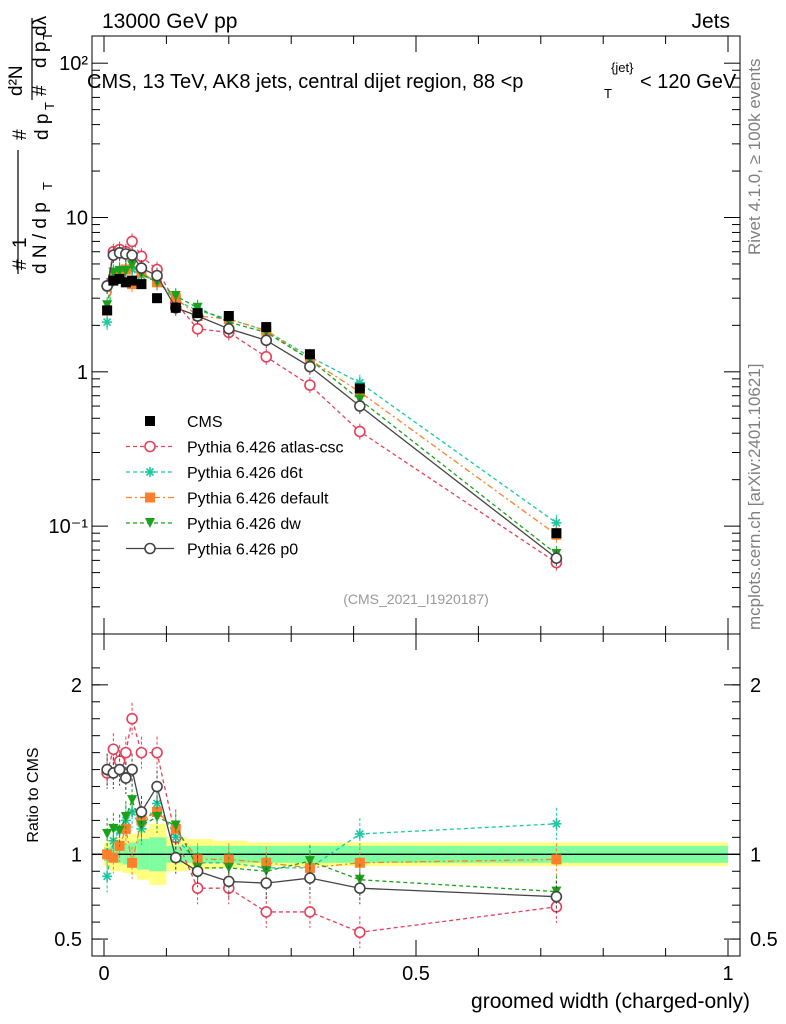  Describe the element at coordinates (40, 238) in the screenshot. I see `svg-text: d N / d p` at that location.